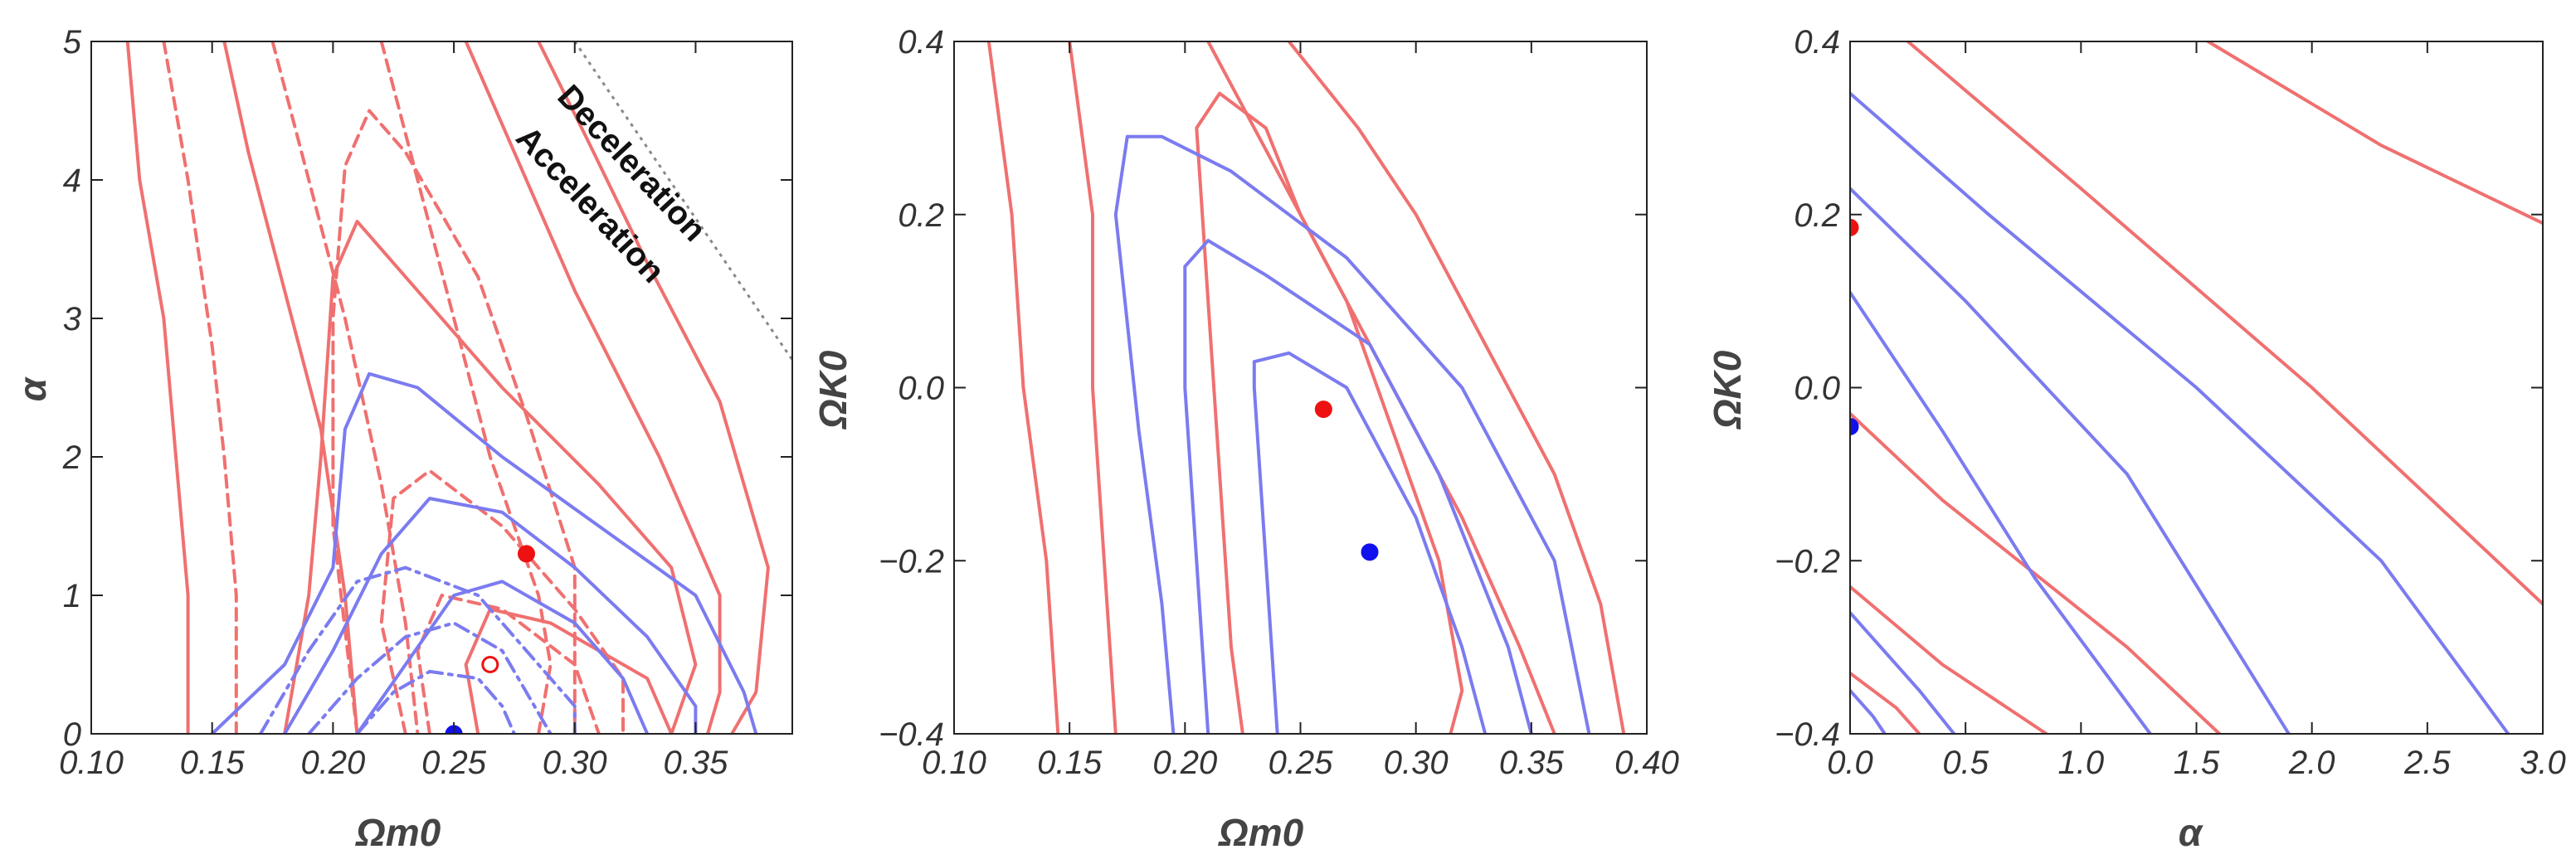 This screenshot has height=859, width=2576. Describe the element at coordinates (1850, 763) in the screenshot. I see `x-tick-label: 0.0` at that location.